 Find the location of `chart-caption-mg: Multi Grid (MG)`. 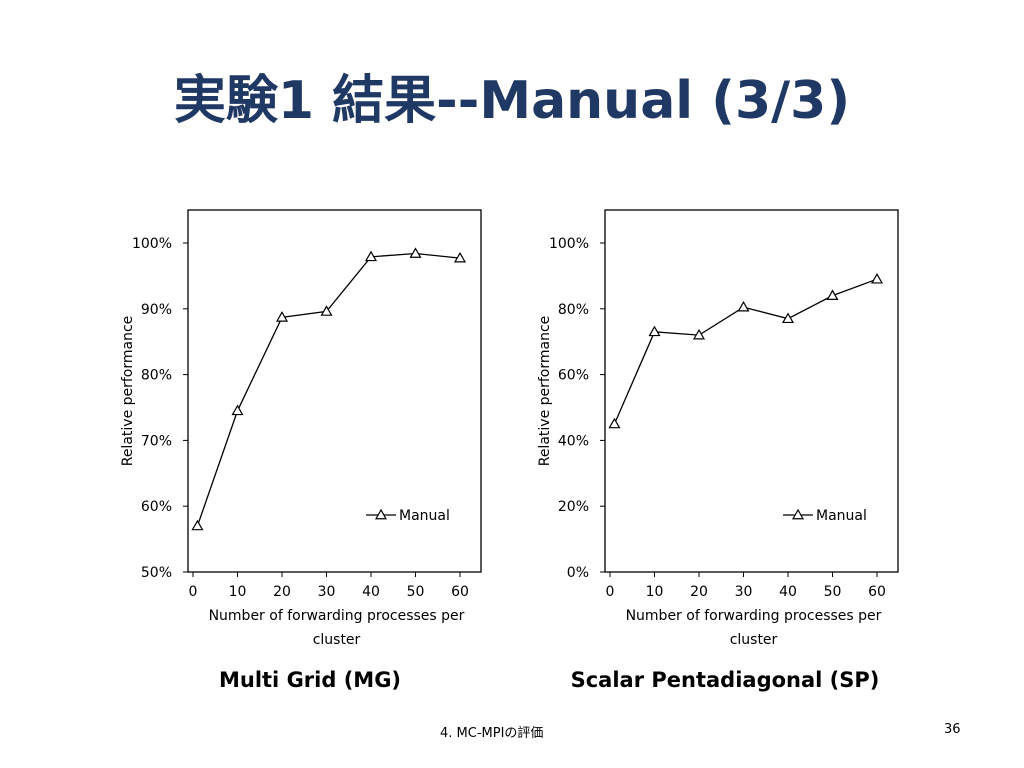

chart-caption-mg: Multi Grid (MG) is located at coordinates (310, 680).